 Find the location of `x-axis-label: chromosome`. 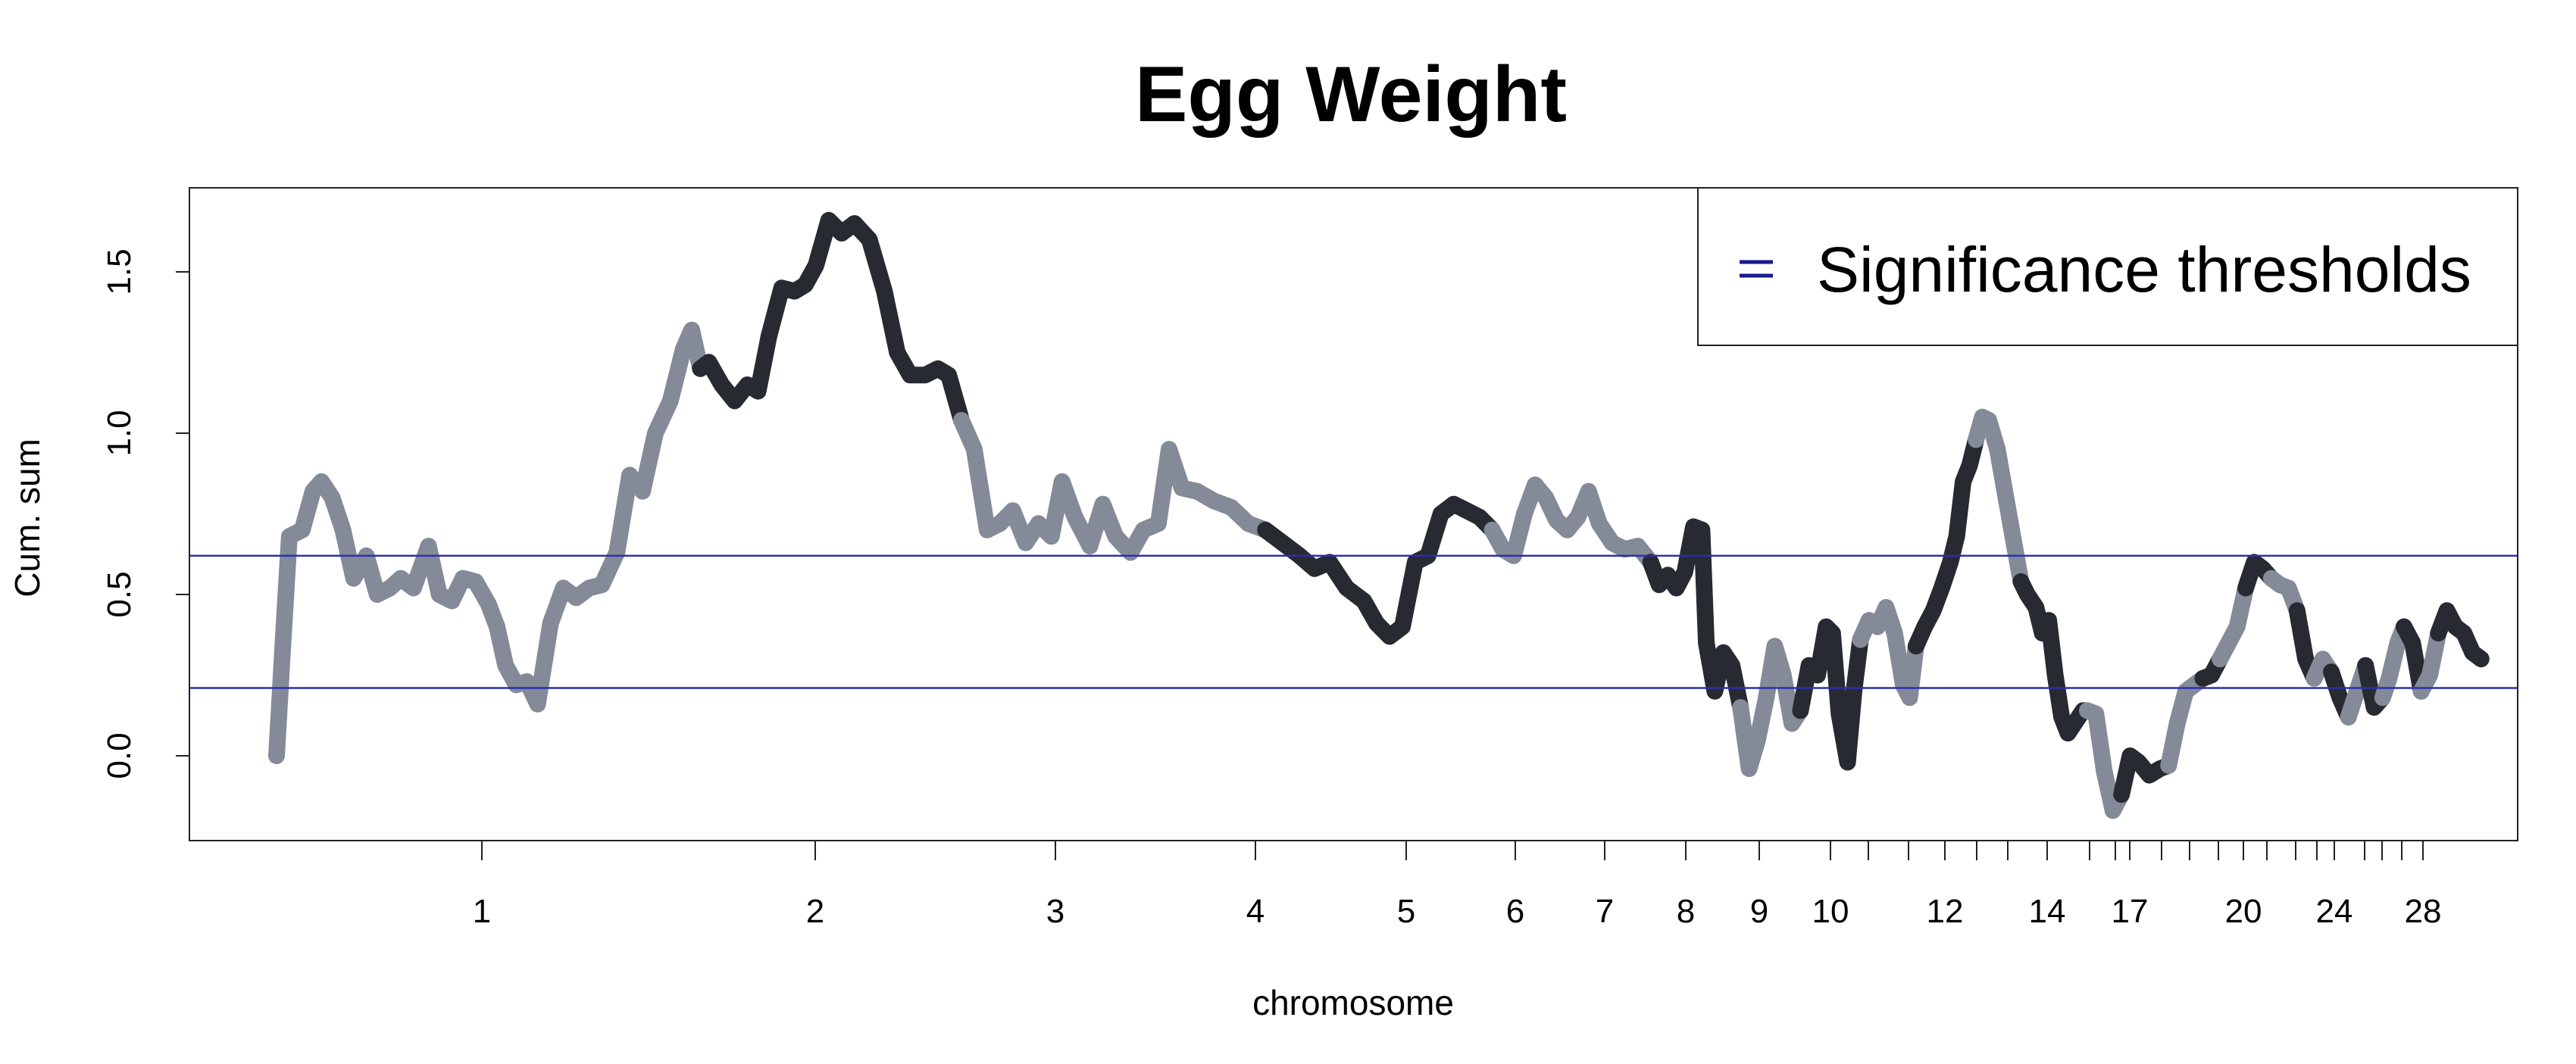

x-axis-label: chromosome is located at coordinates (1353, 1002).